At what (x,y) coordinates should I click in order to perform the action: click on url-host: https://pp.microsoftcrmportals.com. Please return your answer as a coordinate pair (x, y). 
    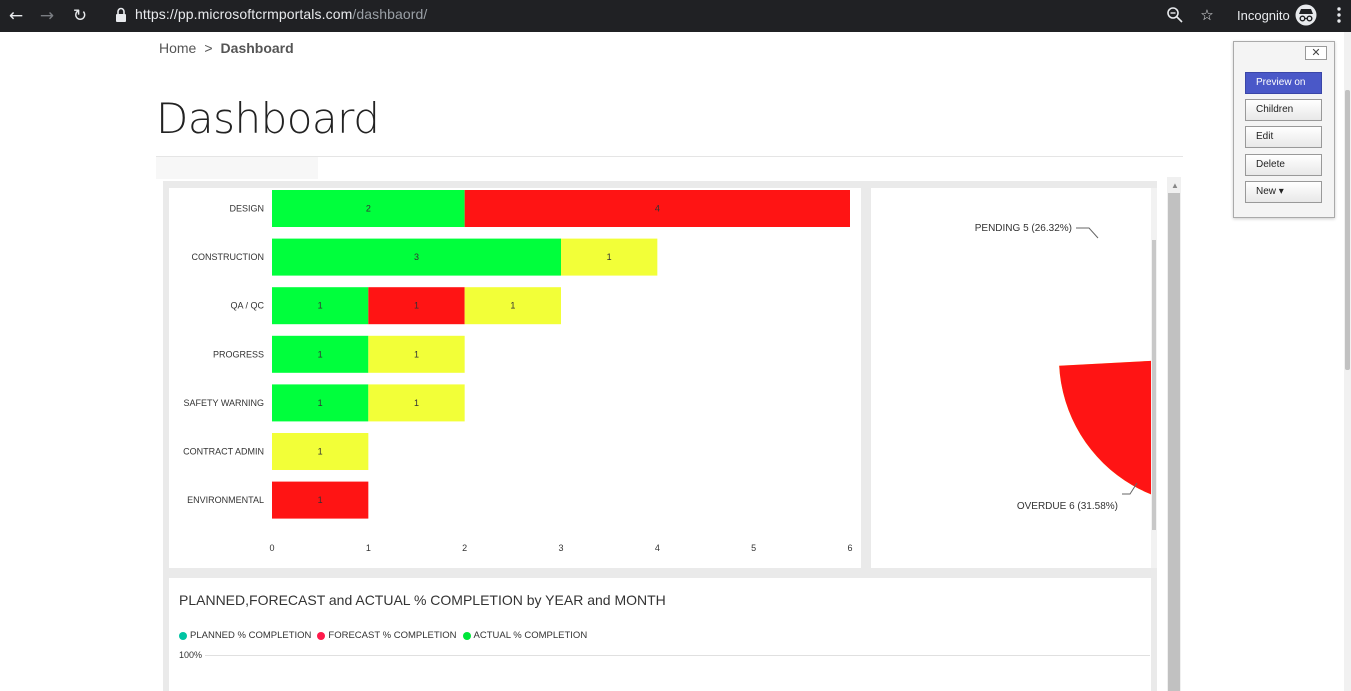
    Looking at the image, I should click on (244, 14).